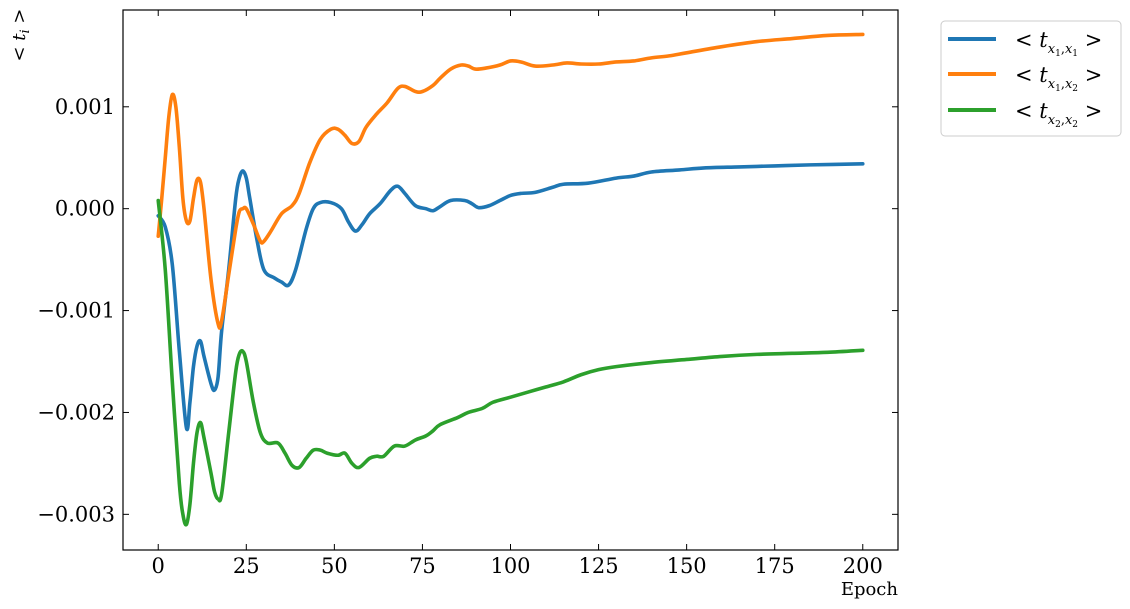  What do you see at coordinates (599, 566) in the screenshot?
I see `x-tick-label: 125` at bounding box center [599, 566].